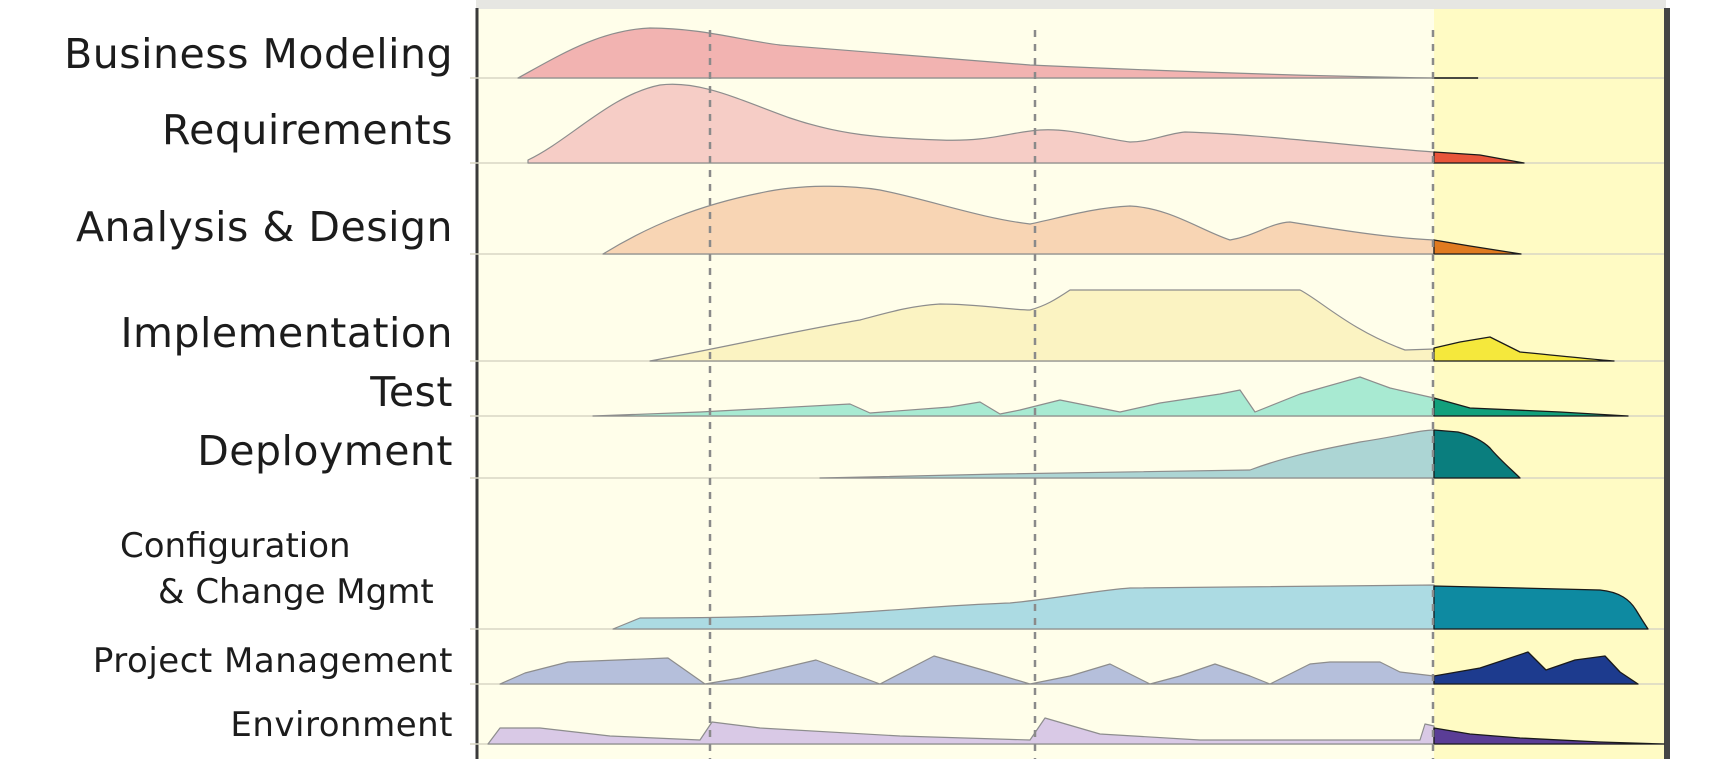 This screenshot has height=759, width=1725. I want to click on right-frame-edge, so click(1667, 383).